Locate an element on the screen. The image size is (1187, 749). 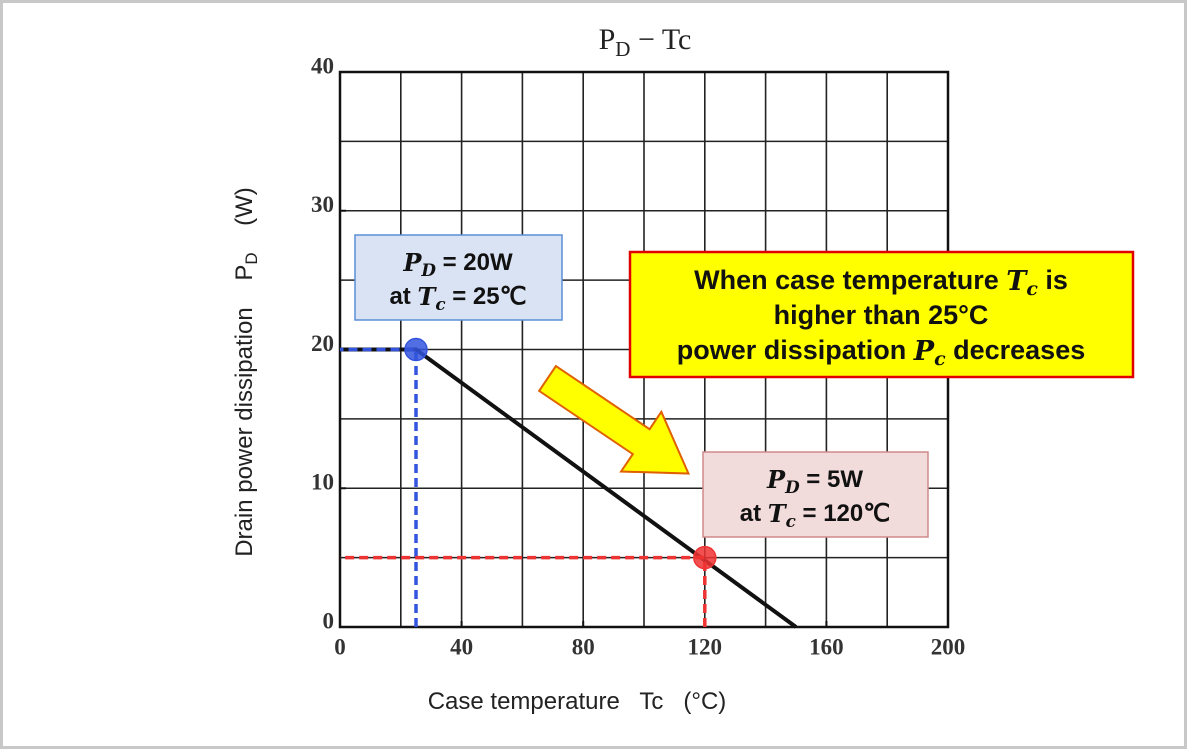
arrow is located at coordinates (614, 419).